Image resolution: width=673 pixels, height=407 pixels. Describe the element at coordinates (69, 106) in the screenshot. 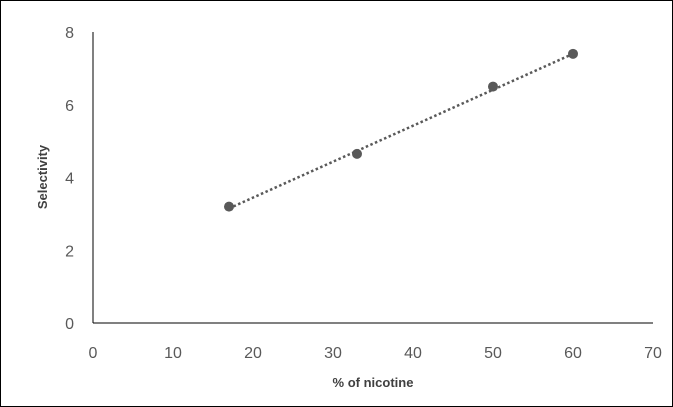

I see `y-tick-label: 6` at that location.